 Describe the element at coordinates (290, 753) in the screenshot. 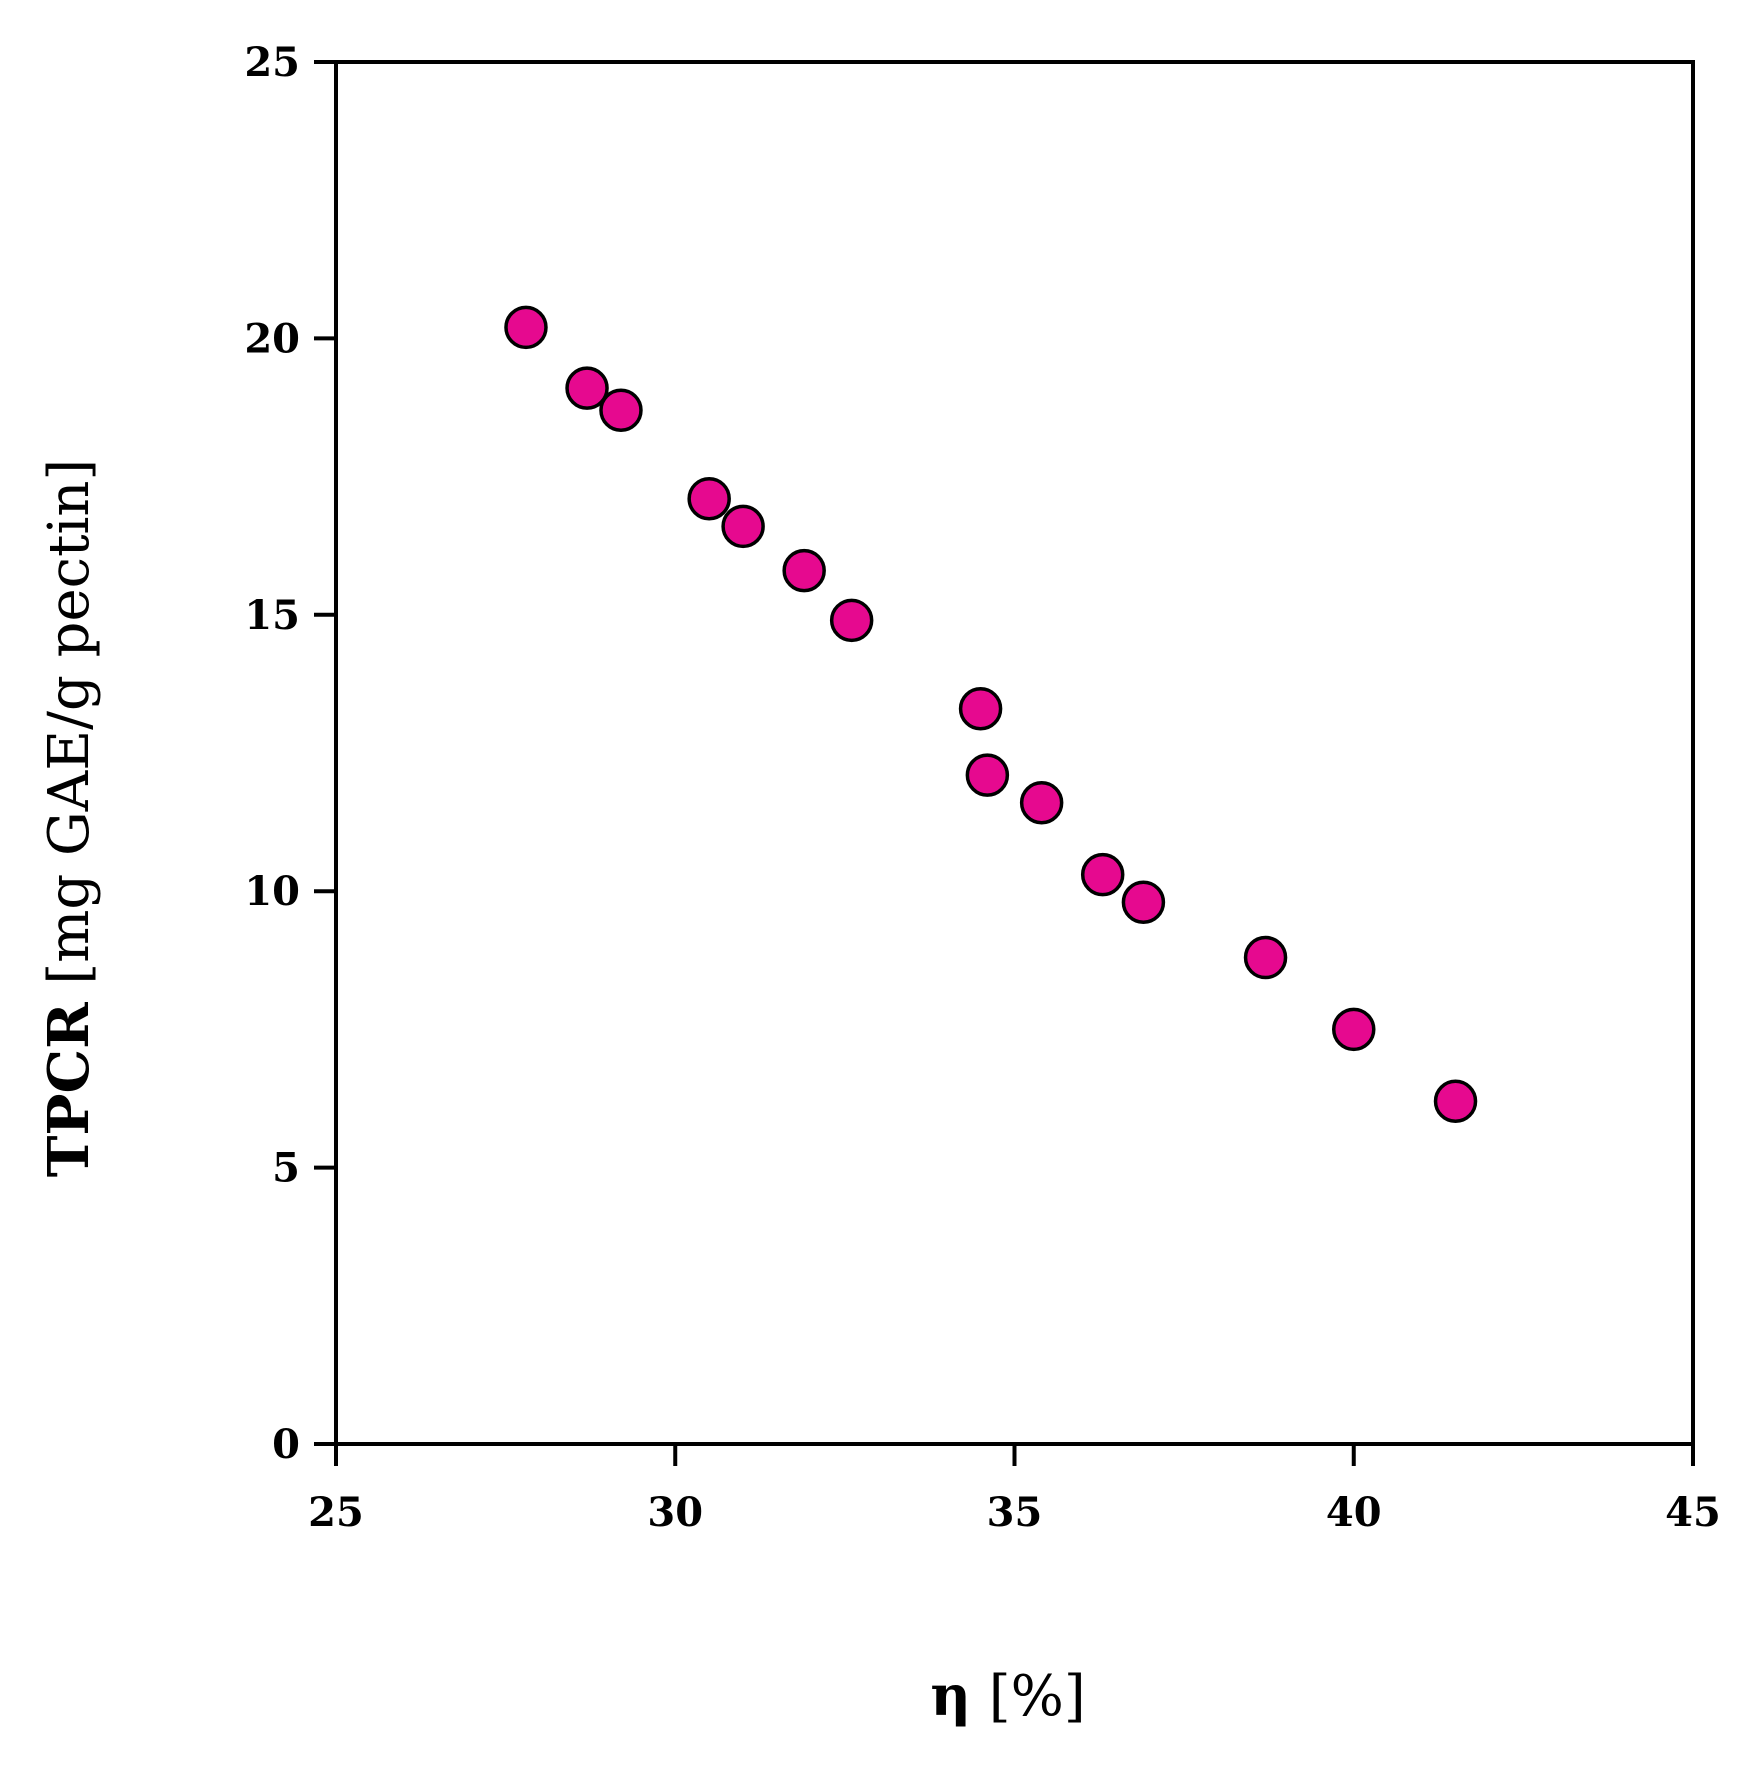

I see `y-axis: 0 5 10 15 20 25` at that location.